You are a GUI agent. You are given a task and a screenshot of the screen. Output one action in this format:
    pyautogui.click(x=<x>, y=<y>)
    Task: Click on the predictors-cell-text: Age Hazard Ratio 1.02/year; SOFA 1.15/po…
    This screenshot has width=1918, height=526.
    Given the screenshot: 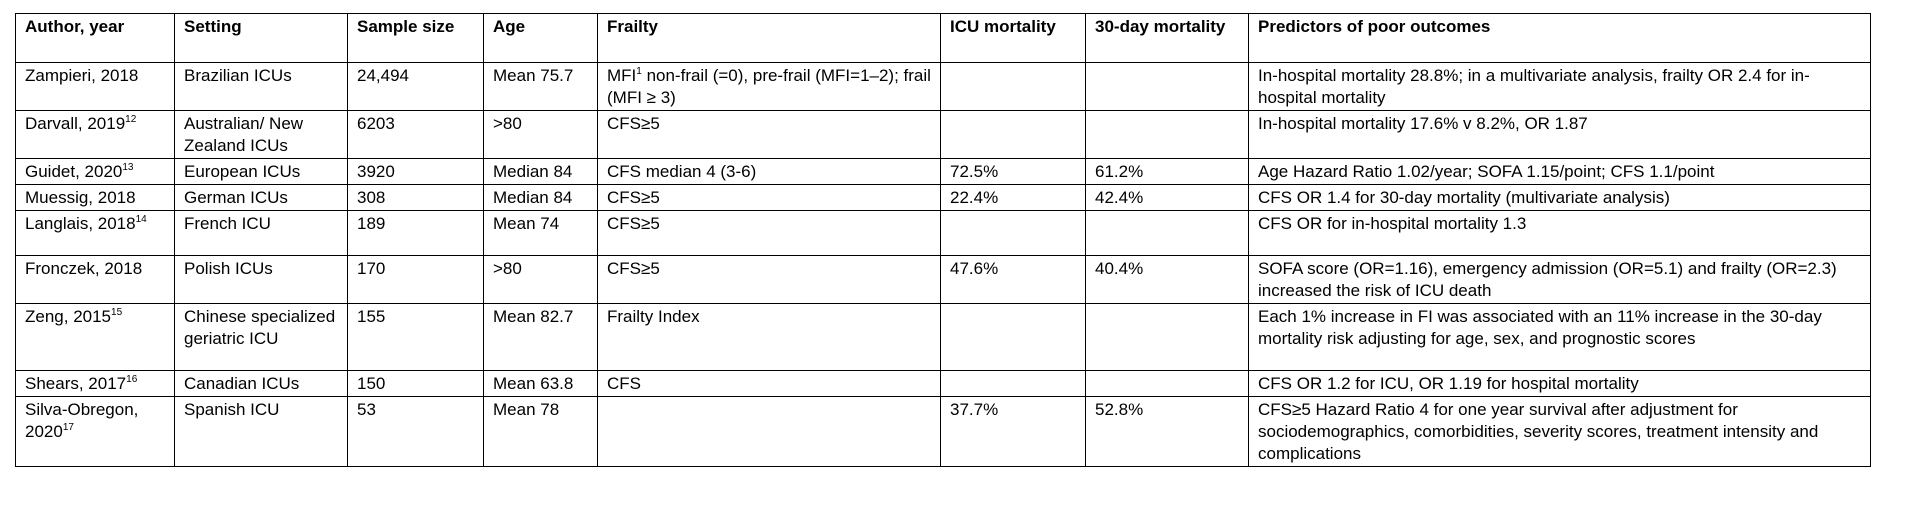 What is the action you would take?
    pyautogui.click(x=1486, y=171)
    